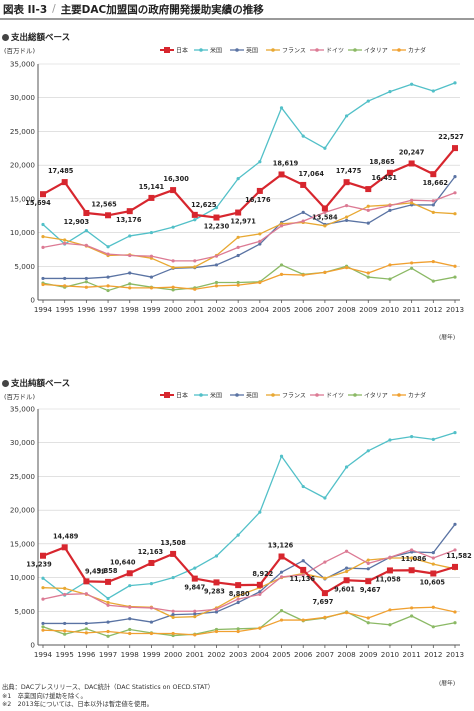 This screenshot has width=474, height=711. I want to click on x-tick-label: 1997, so click(108, 654).